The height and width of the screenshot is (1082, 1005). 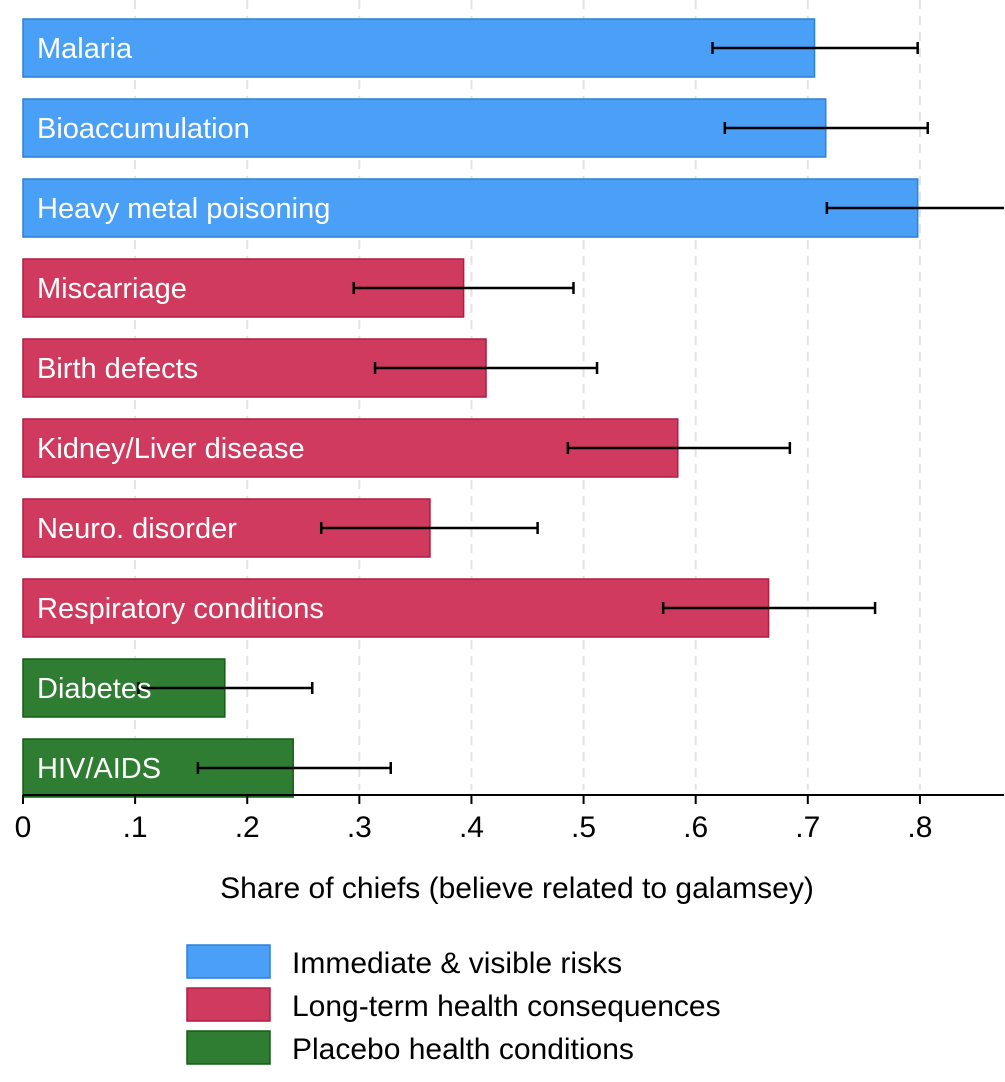 I want to click on bar-label: HIV/AIDS, so click(x=99, y=769).